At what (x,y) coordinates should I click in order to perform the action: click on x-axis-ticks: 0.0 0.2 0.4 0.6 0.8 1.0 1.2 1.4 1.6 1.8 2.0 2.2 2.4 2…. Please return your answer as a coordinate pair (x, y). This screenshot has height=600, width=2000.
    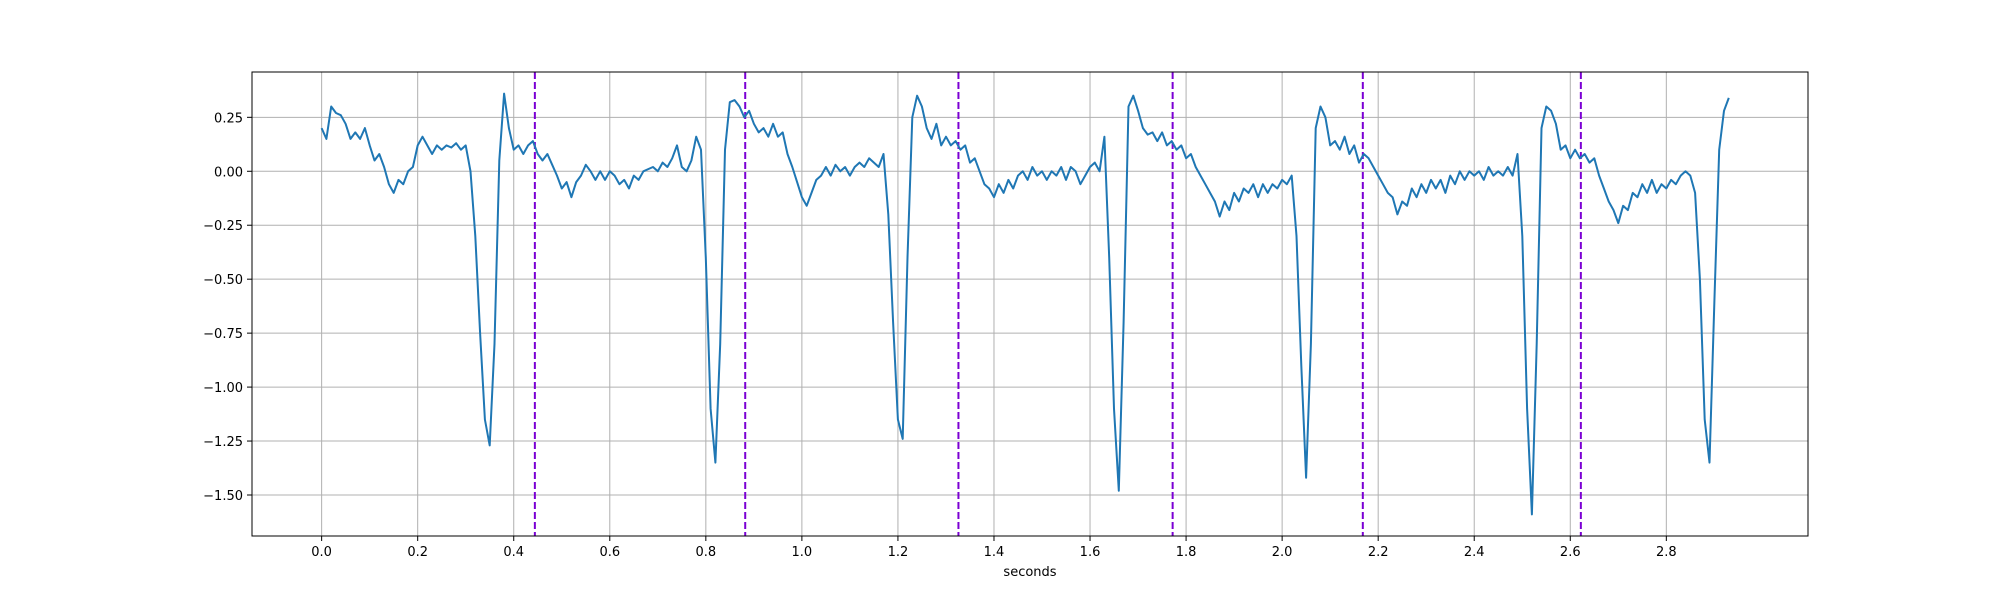
    Looking at the image, I should click on (994, 548).